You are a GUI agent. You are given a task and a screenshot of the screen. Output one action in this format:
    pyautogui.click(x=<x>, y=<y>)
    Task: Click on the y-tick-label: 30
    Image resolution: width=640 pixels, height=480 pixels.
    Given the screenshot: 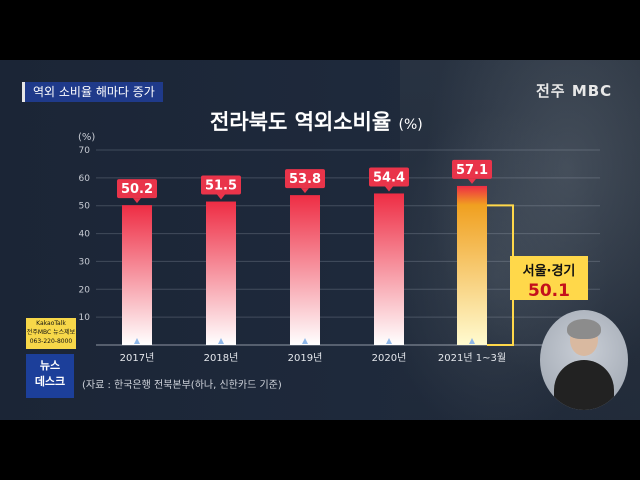 What is the action you would take?
    pyautogui.click(x=85, y=262)
    